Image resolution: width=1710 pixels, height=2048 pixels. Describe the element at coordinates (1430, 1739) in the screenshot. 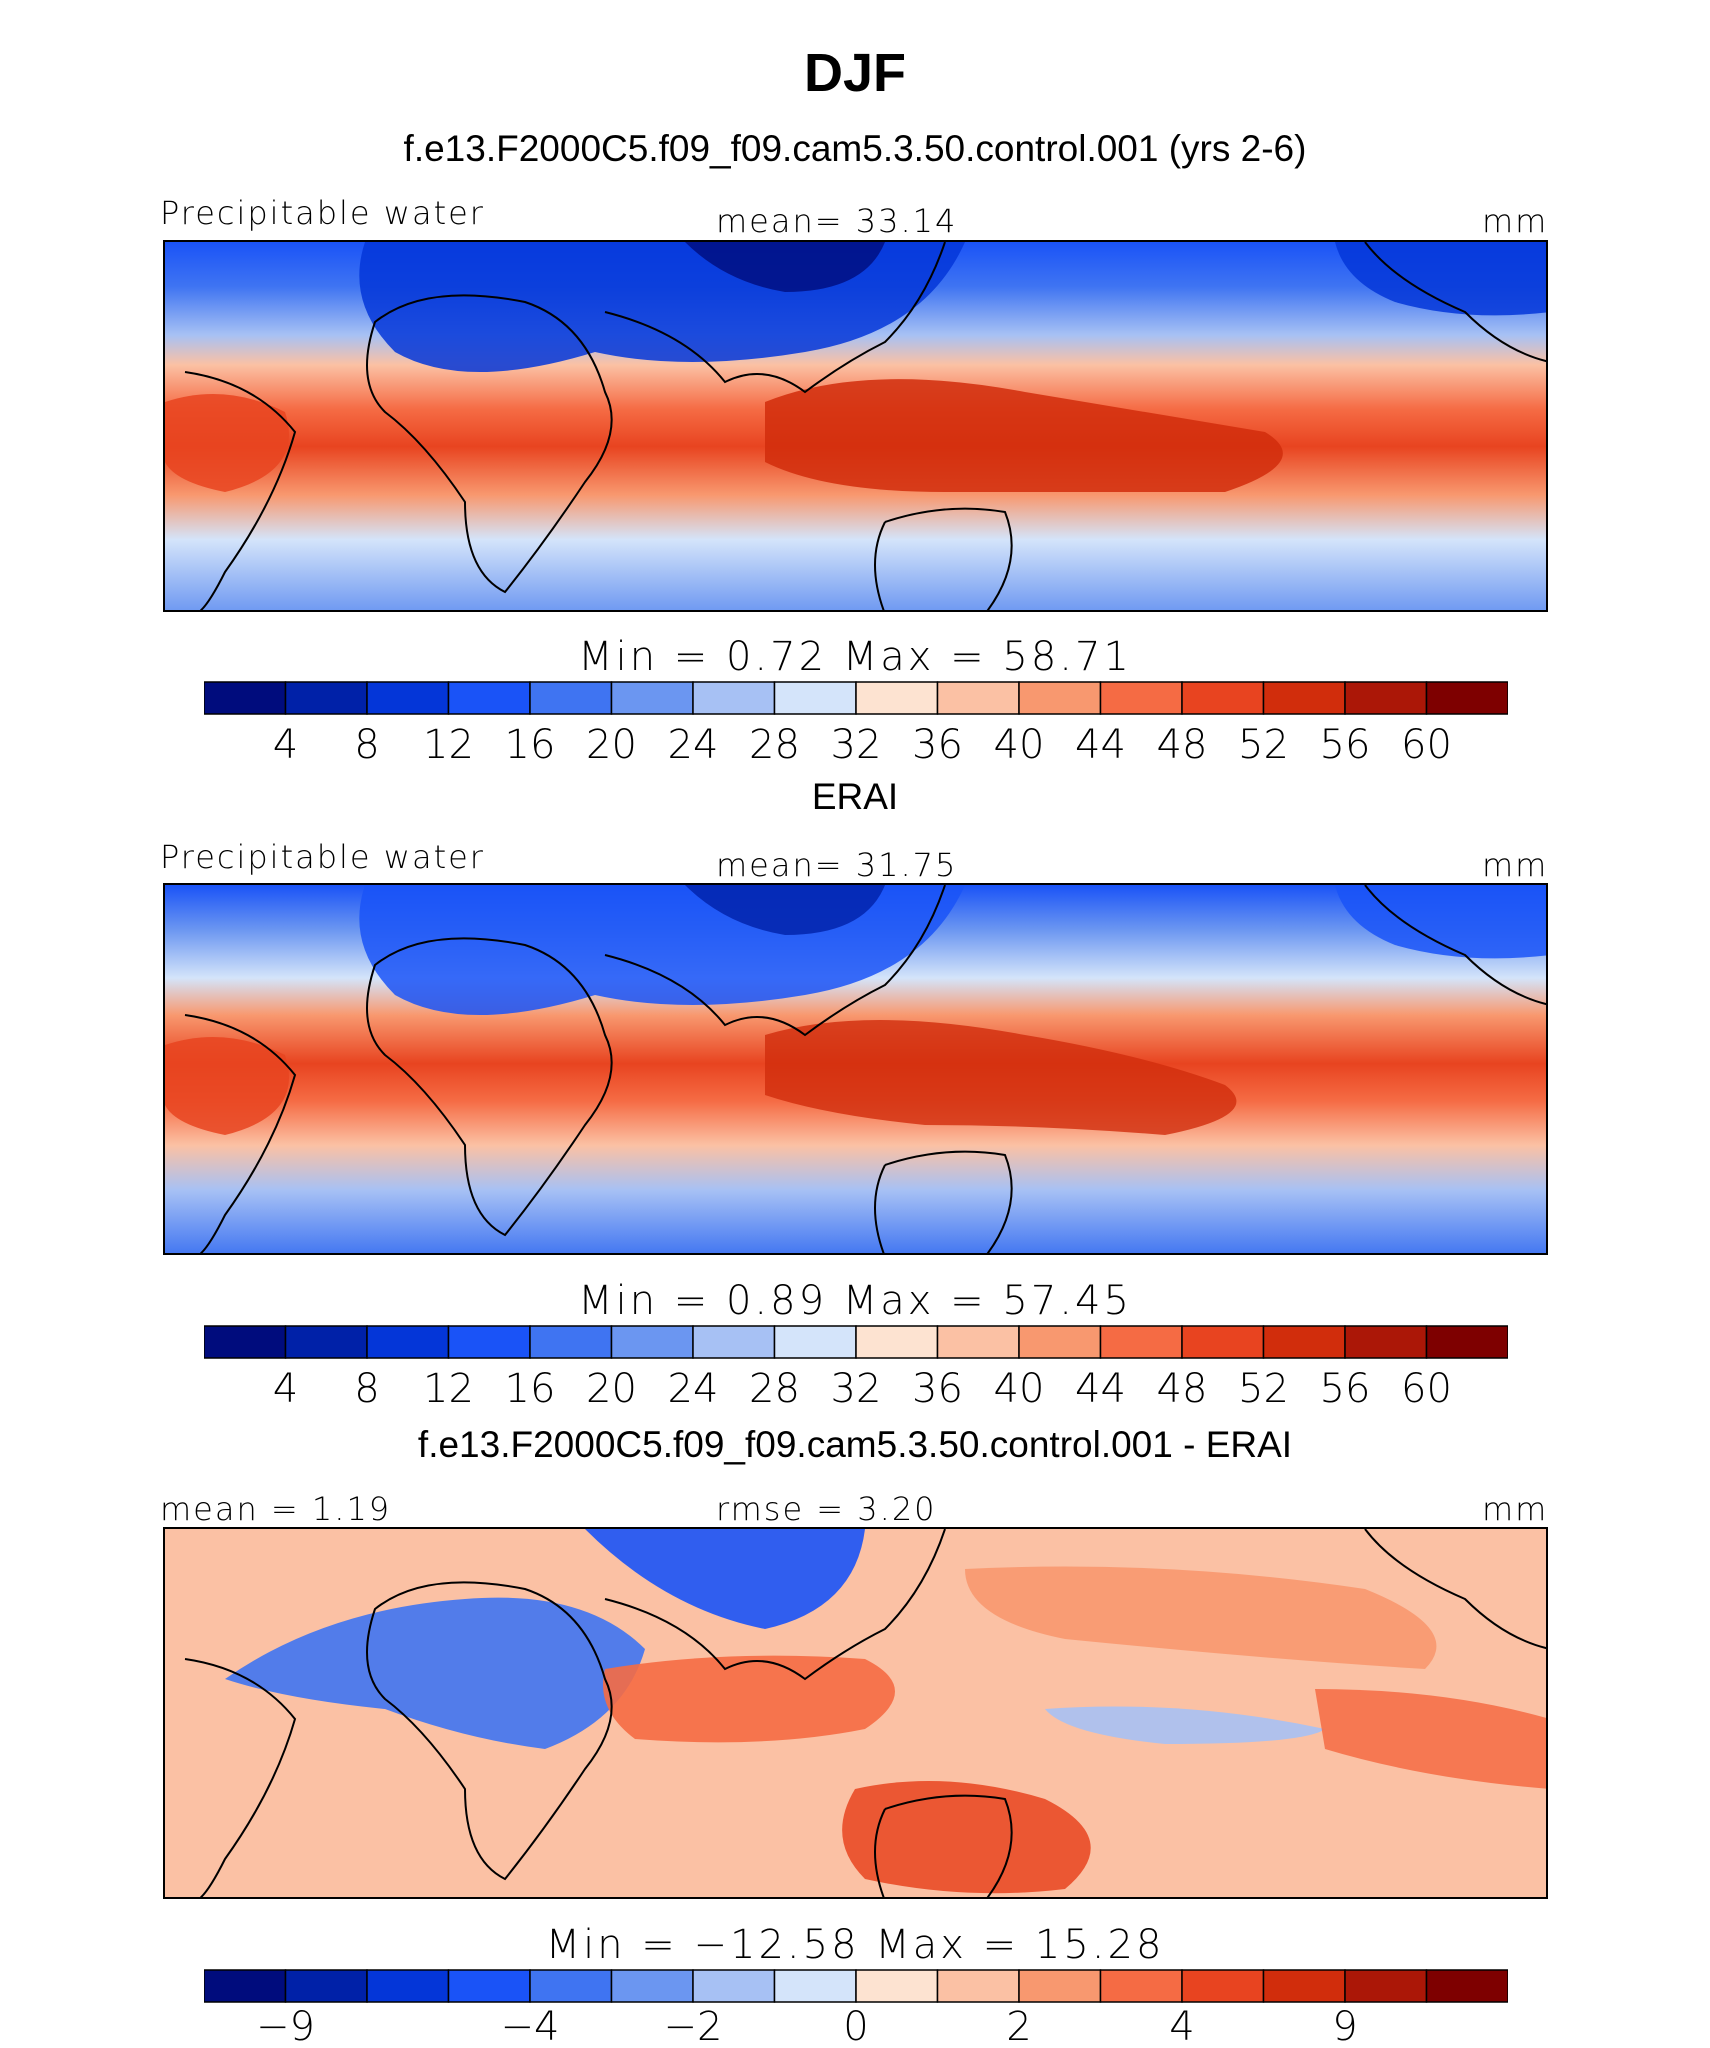

I see `panel-3-positive-region-east-pacific` at that location.